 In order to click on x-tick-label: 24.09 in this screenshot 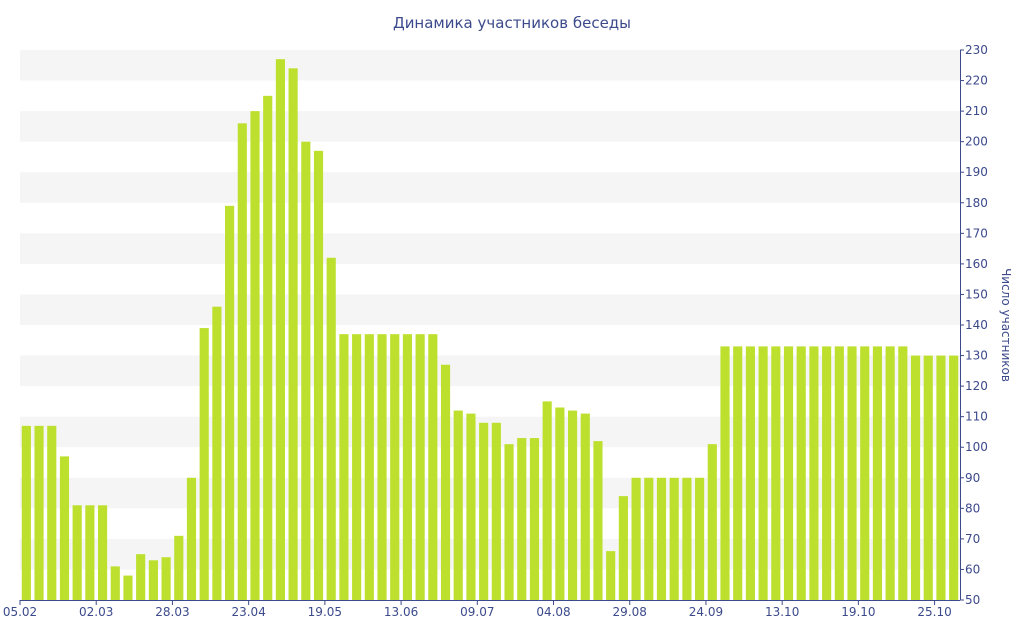, I will do `click(706, 612)`.